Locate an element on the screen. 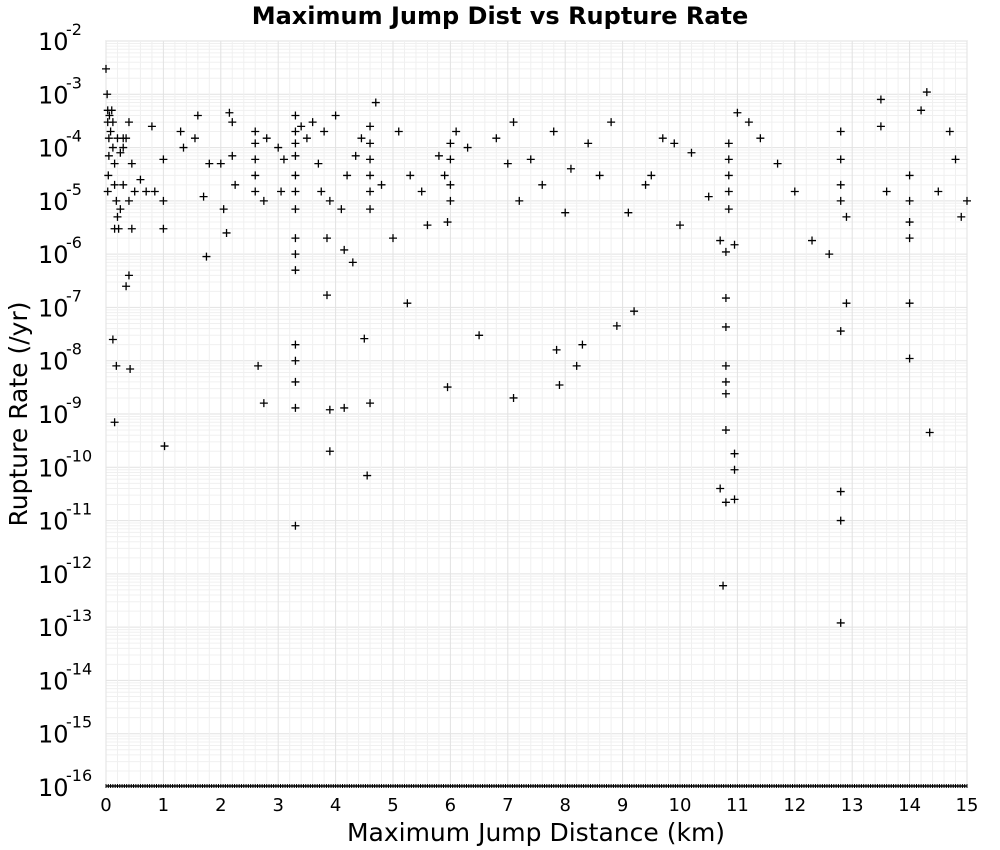 This screenshot has width=1000, height=850. x-tick-label: 1 is located at coordinates (163, 805).